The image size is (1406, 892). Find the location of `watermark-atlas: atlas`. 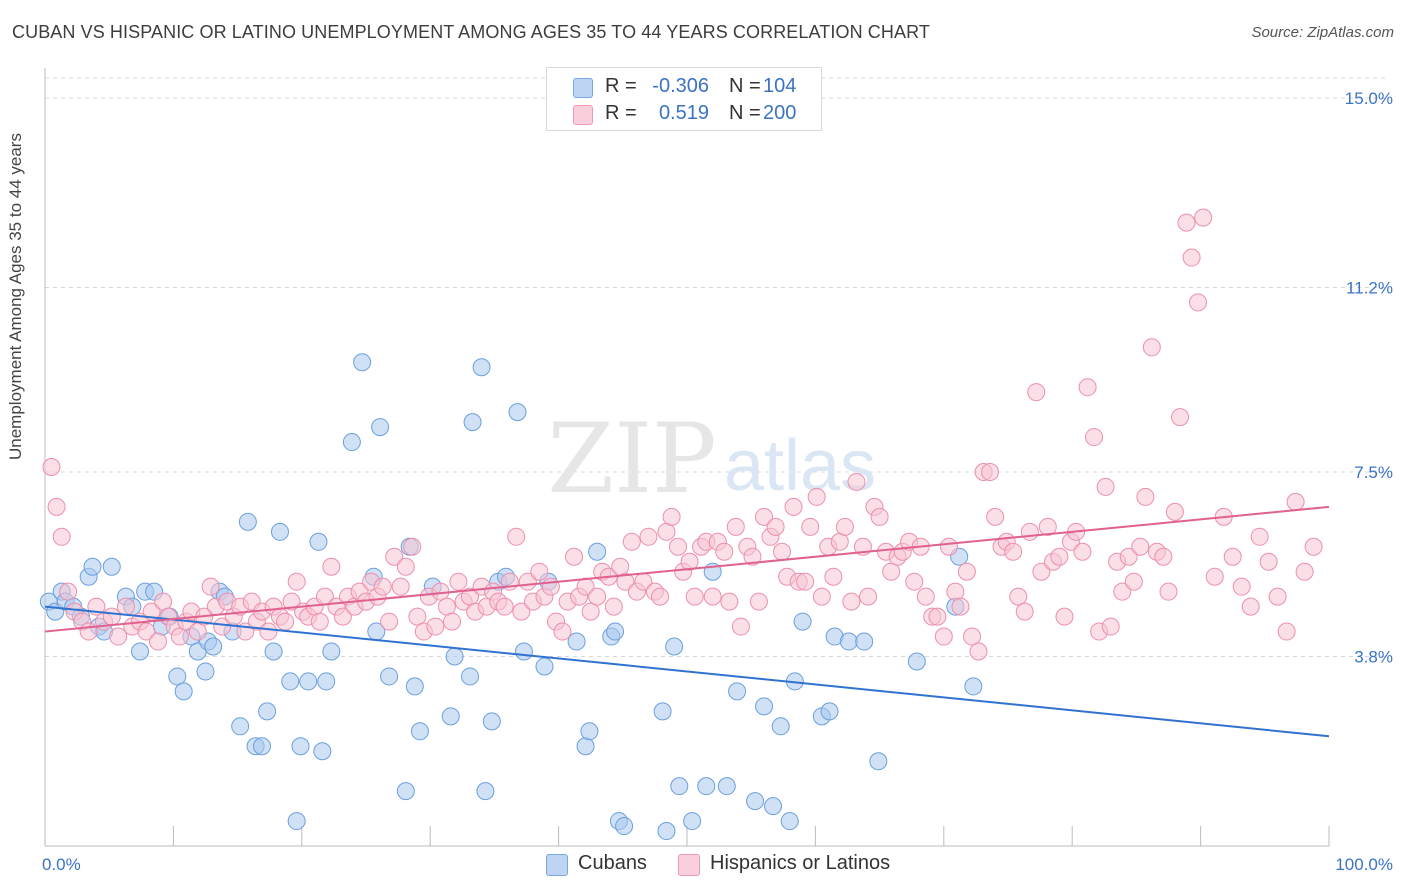

watermark-atlas: atlas is located at coordinates (800, 466).